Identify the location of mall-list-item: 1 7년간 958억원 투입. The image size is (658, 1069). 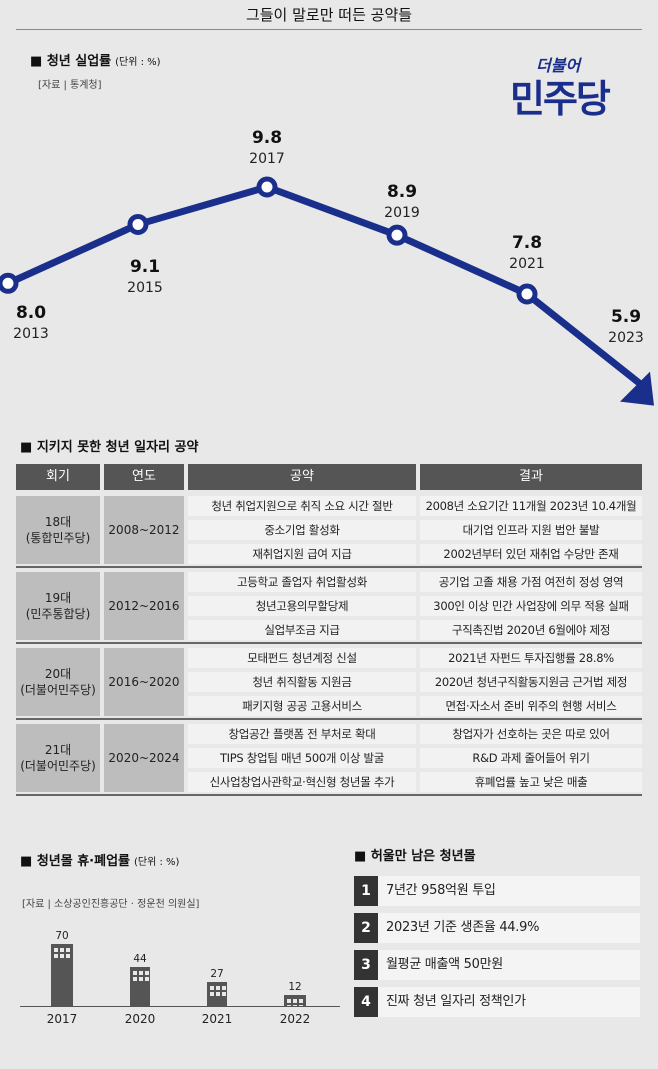
(497, 891).